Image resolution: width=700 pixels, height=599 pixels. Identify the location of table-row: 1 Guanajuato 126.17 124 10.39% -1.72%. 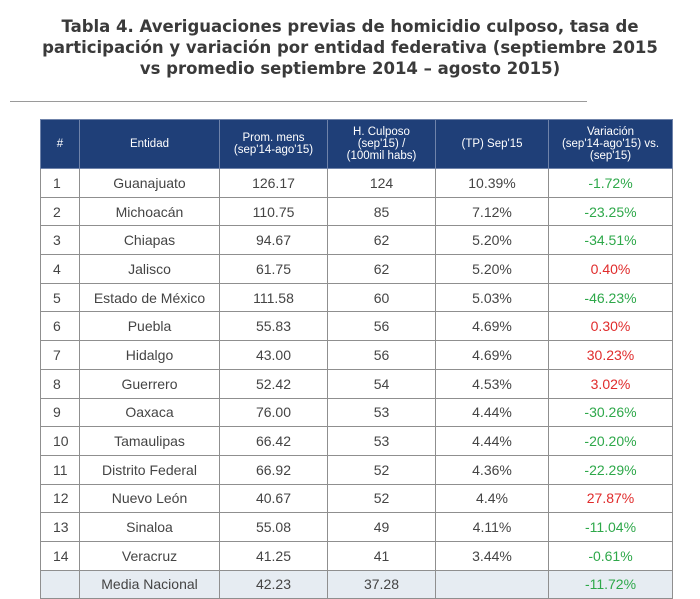
(356, 183).